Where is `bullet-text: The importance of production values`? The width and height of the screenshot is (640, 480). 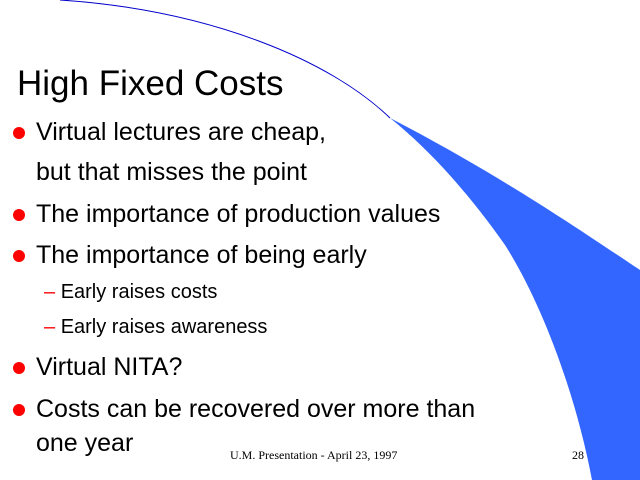
bullet-text: The importance of production values is located at coordinates (238, 214).